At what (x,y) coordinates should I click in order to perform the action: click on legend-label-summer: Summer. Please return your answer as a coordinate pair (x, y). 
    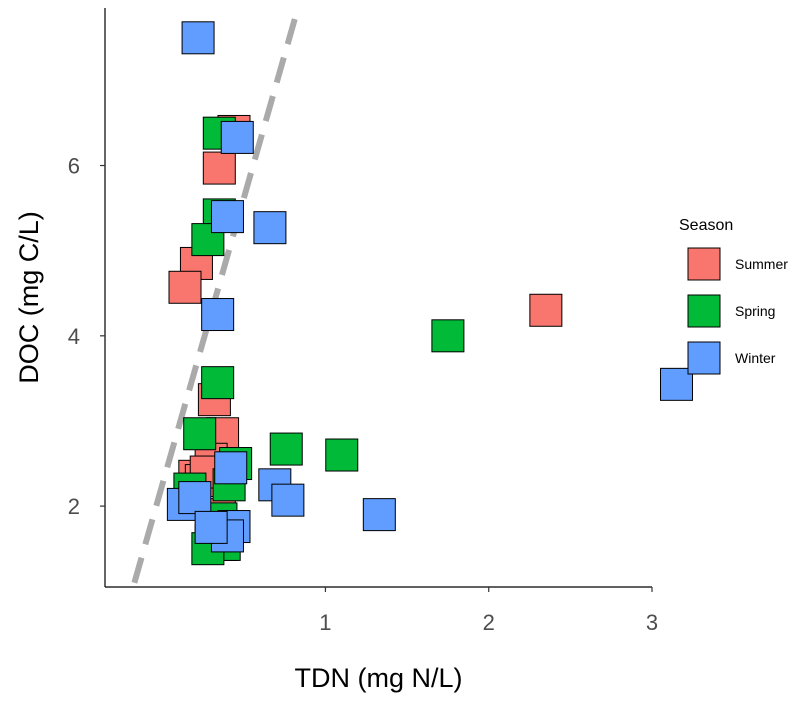
    Looking at the image, I should click on (761, 264).